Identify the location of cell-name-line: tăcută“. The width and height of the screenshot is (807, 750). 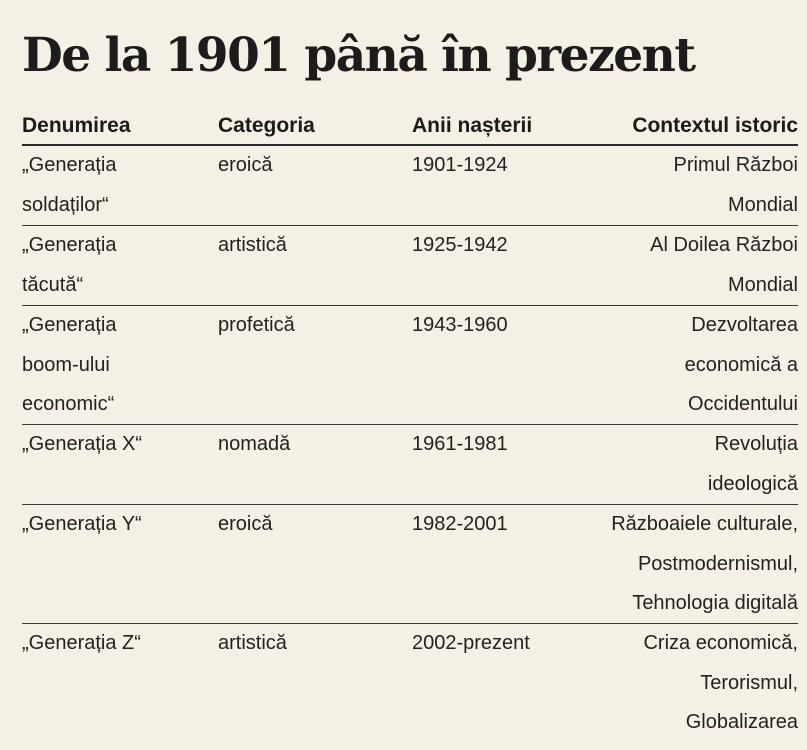
(53, 284).